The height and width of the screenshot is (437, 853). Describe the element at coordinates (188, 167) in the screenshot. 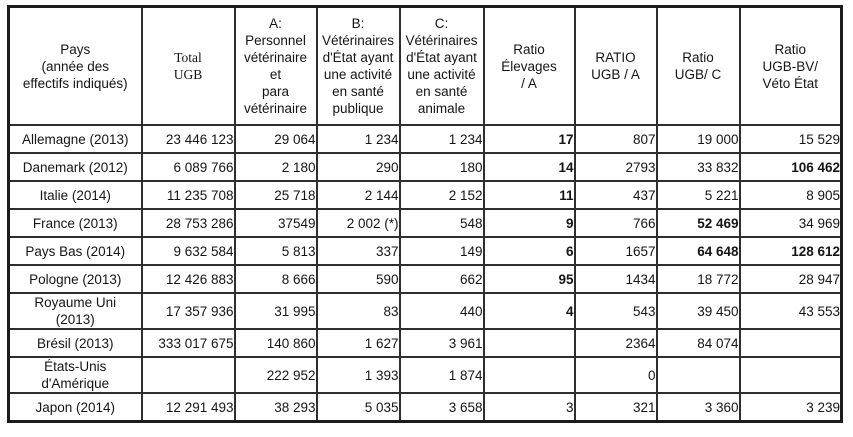

I see `cell-total_ugb: 6 089 766` at that location.